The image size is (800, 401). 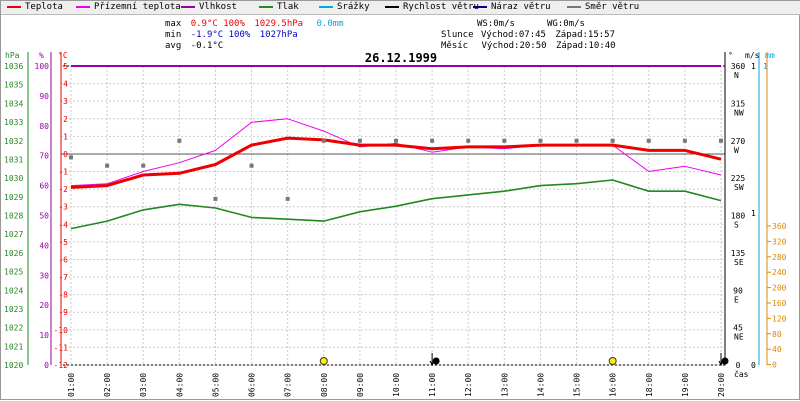 I want to click on x-tick-label: 10:00, so click(x=396, y=385).